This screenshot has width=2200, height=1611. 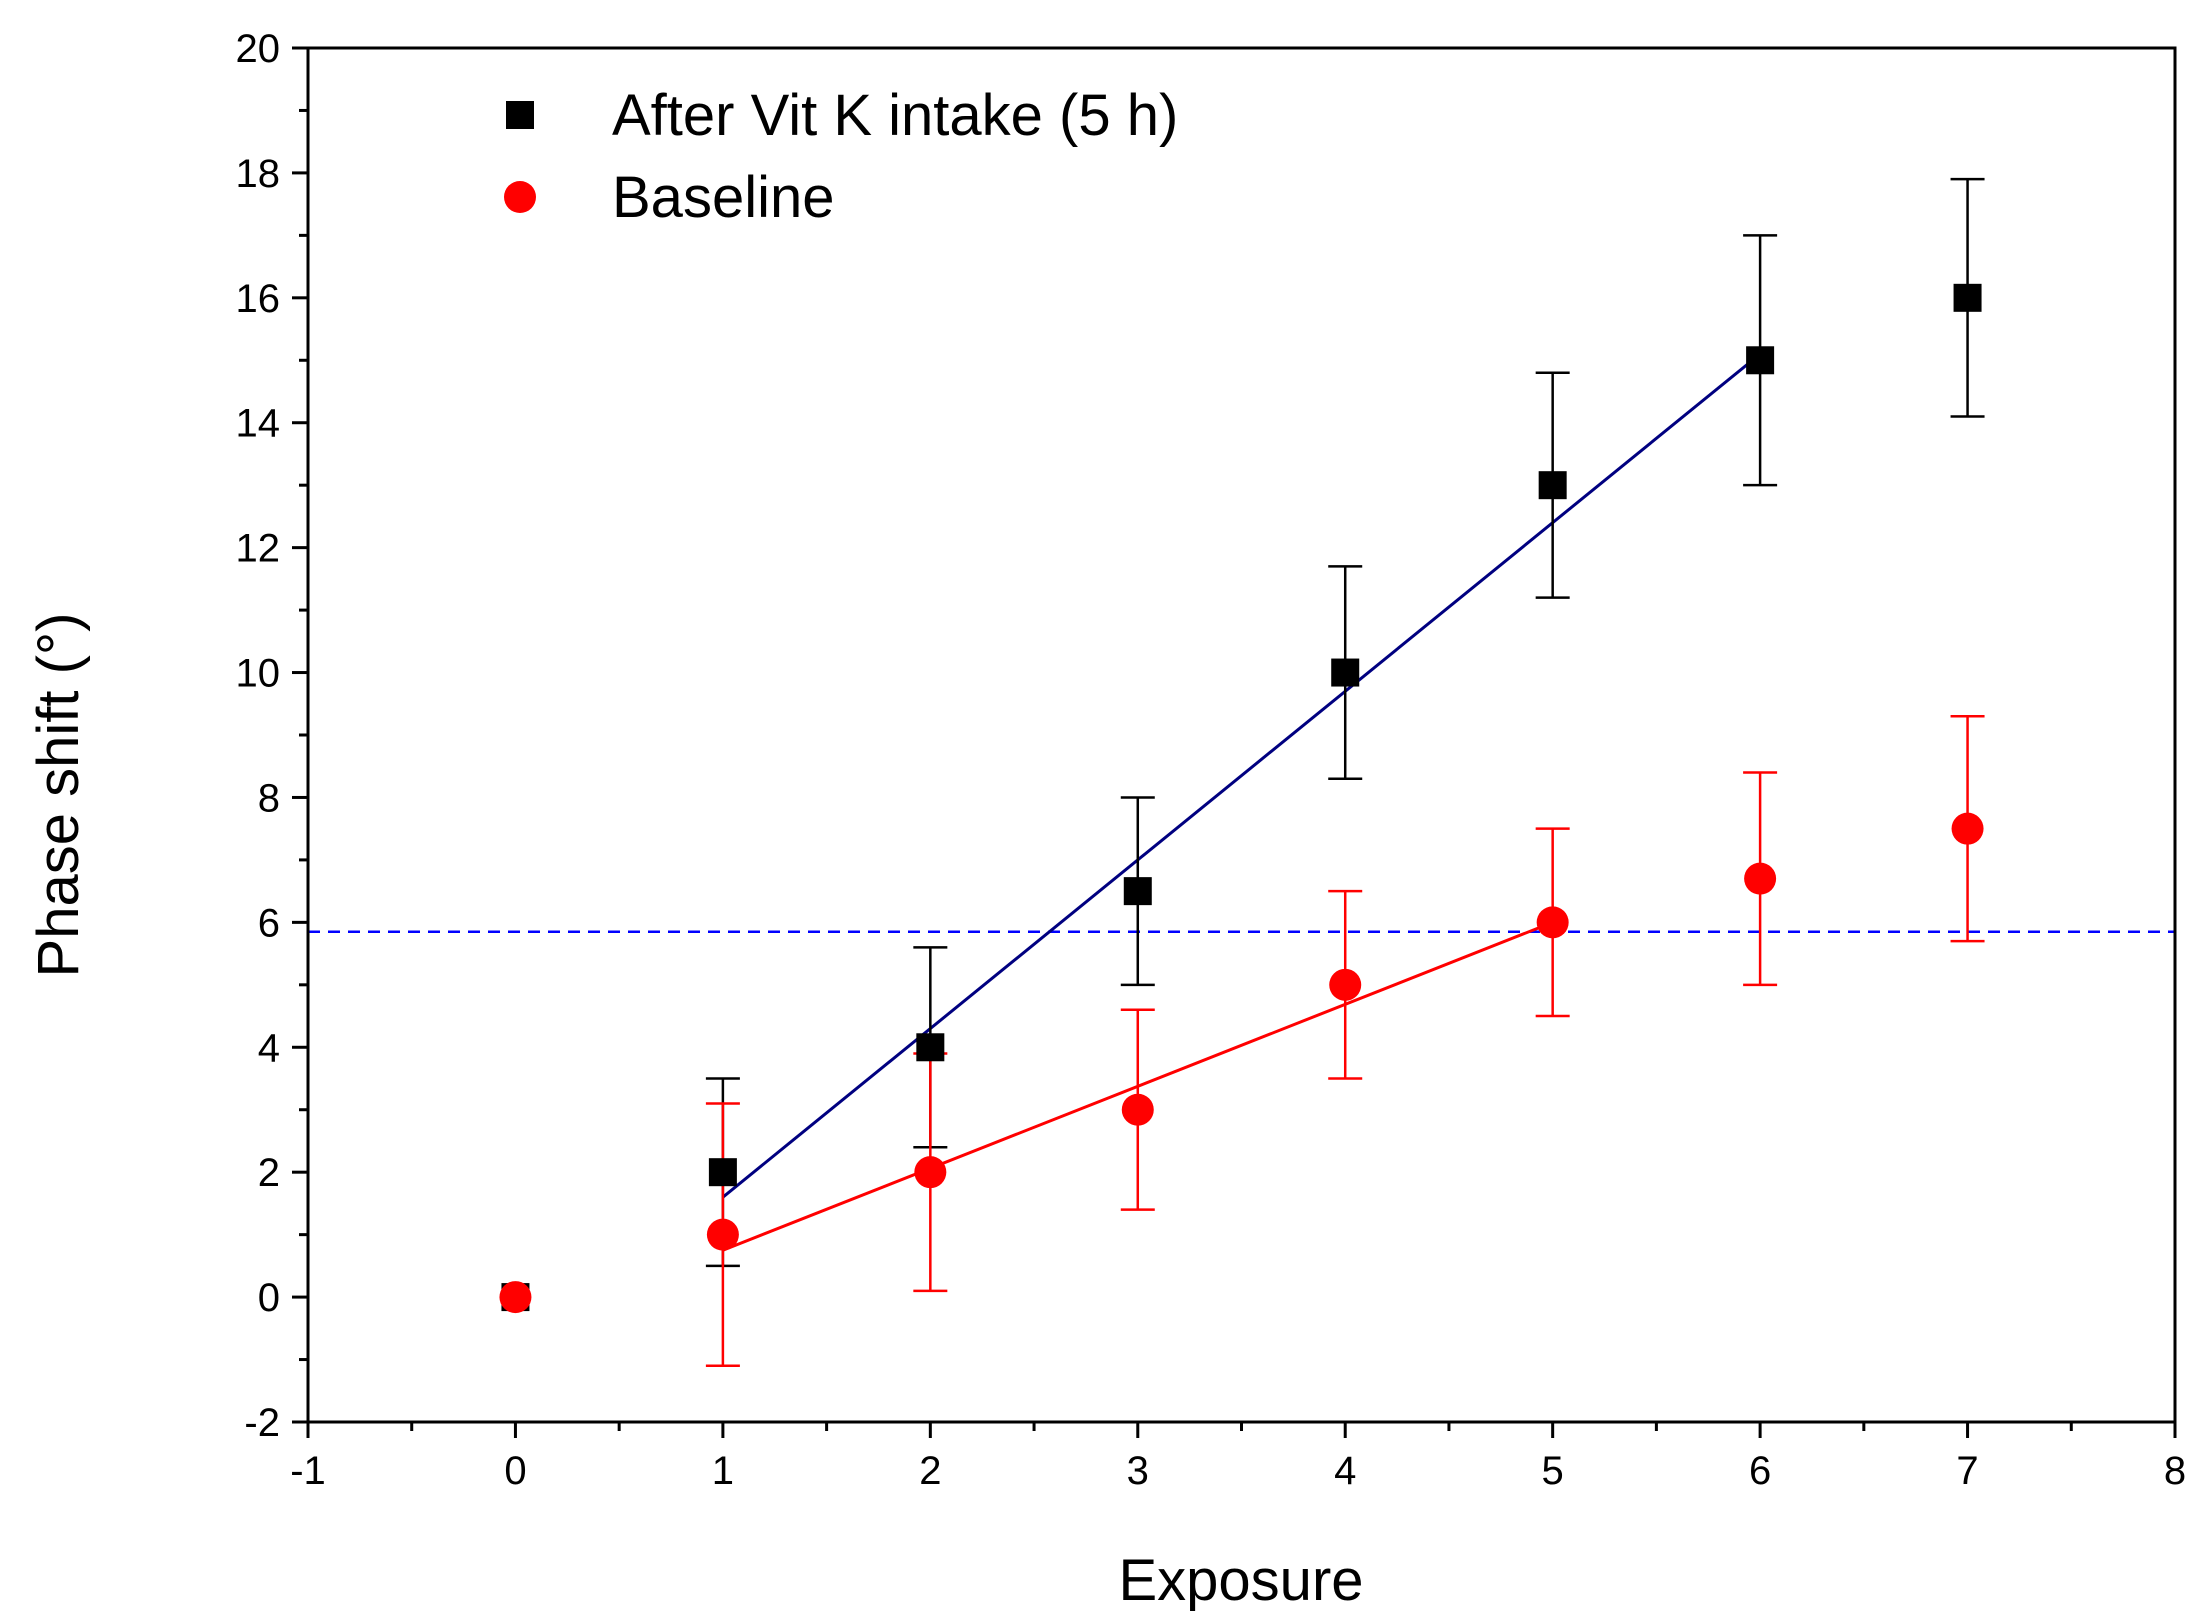 I want to click on y-tick-label: 12, so click(x=258, y=549).